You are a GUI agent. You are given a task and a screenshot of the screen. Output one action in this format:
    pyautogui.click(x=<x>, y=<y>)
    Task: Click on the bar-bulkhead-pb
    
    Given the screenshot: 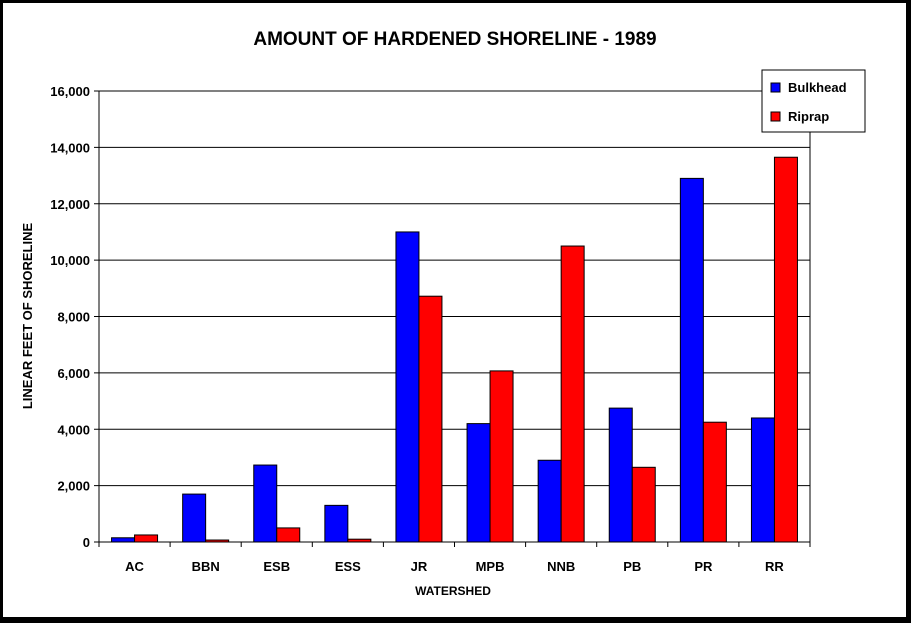 What is the action you would take?
    pyautogui.click(x=620, y=475)
    